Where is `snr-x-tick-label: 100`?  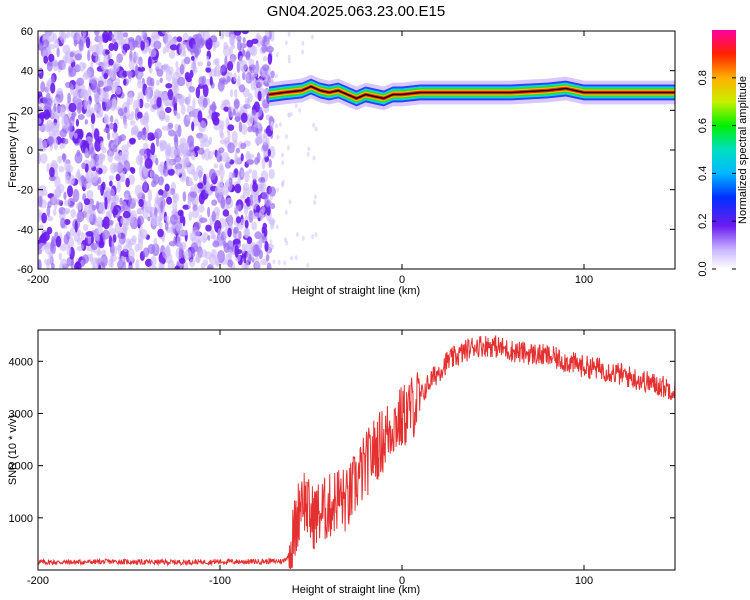 snr-x-tick-label: 100 is located at coordinates (584, 581).